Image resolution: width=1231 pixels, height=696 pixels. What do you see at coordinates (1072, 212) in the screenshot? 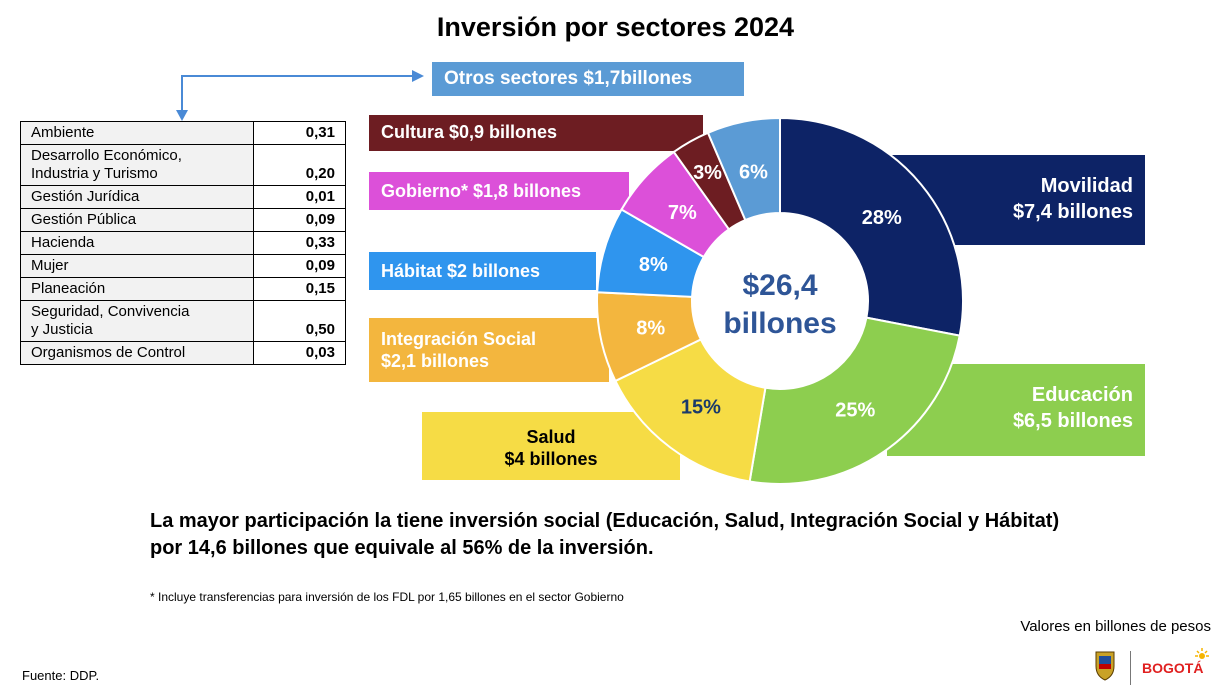
I see `label-movilidad-value: $7,4 billones` at bounding box center [1072, 212].